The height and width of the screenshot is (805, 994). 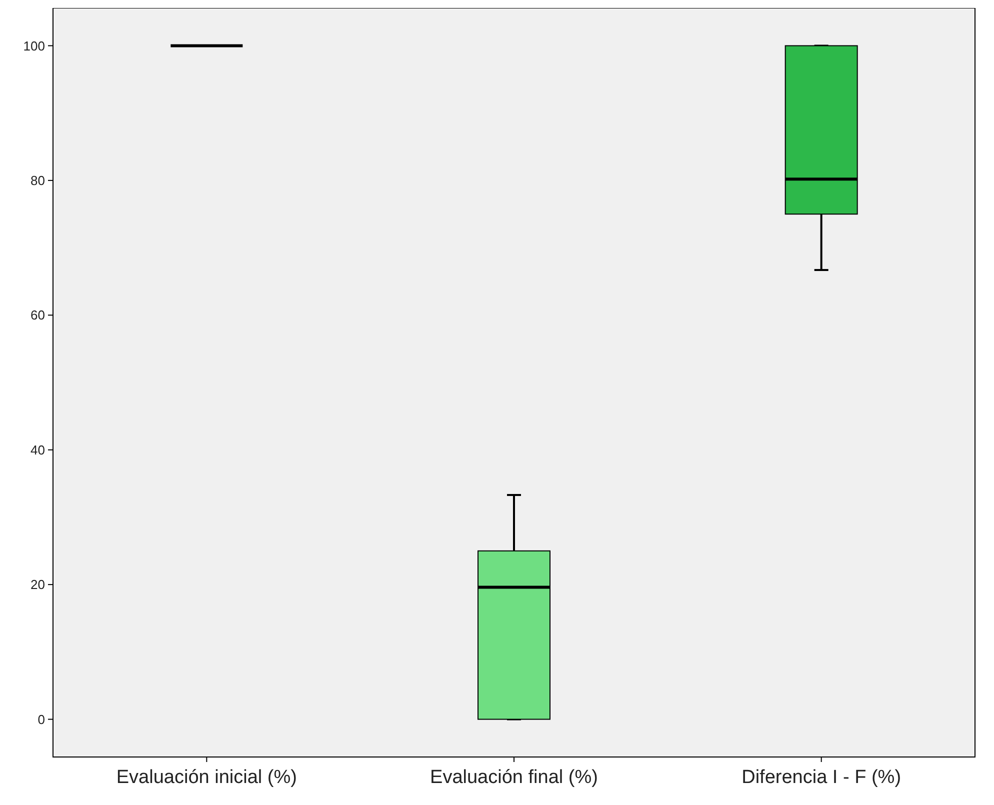 I want to click on x-tick-label: Diferencia I - F (%), so click(x=822, y=777).